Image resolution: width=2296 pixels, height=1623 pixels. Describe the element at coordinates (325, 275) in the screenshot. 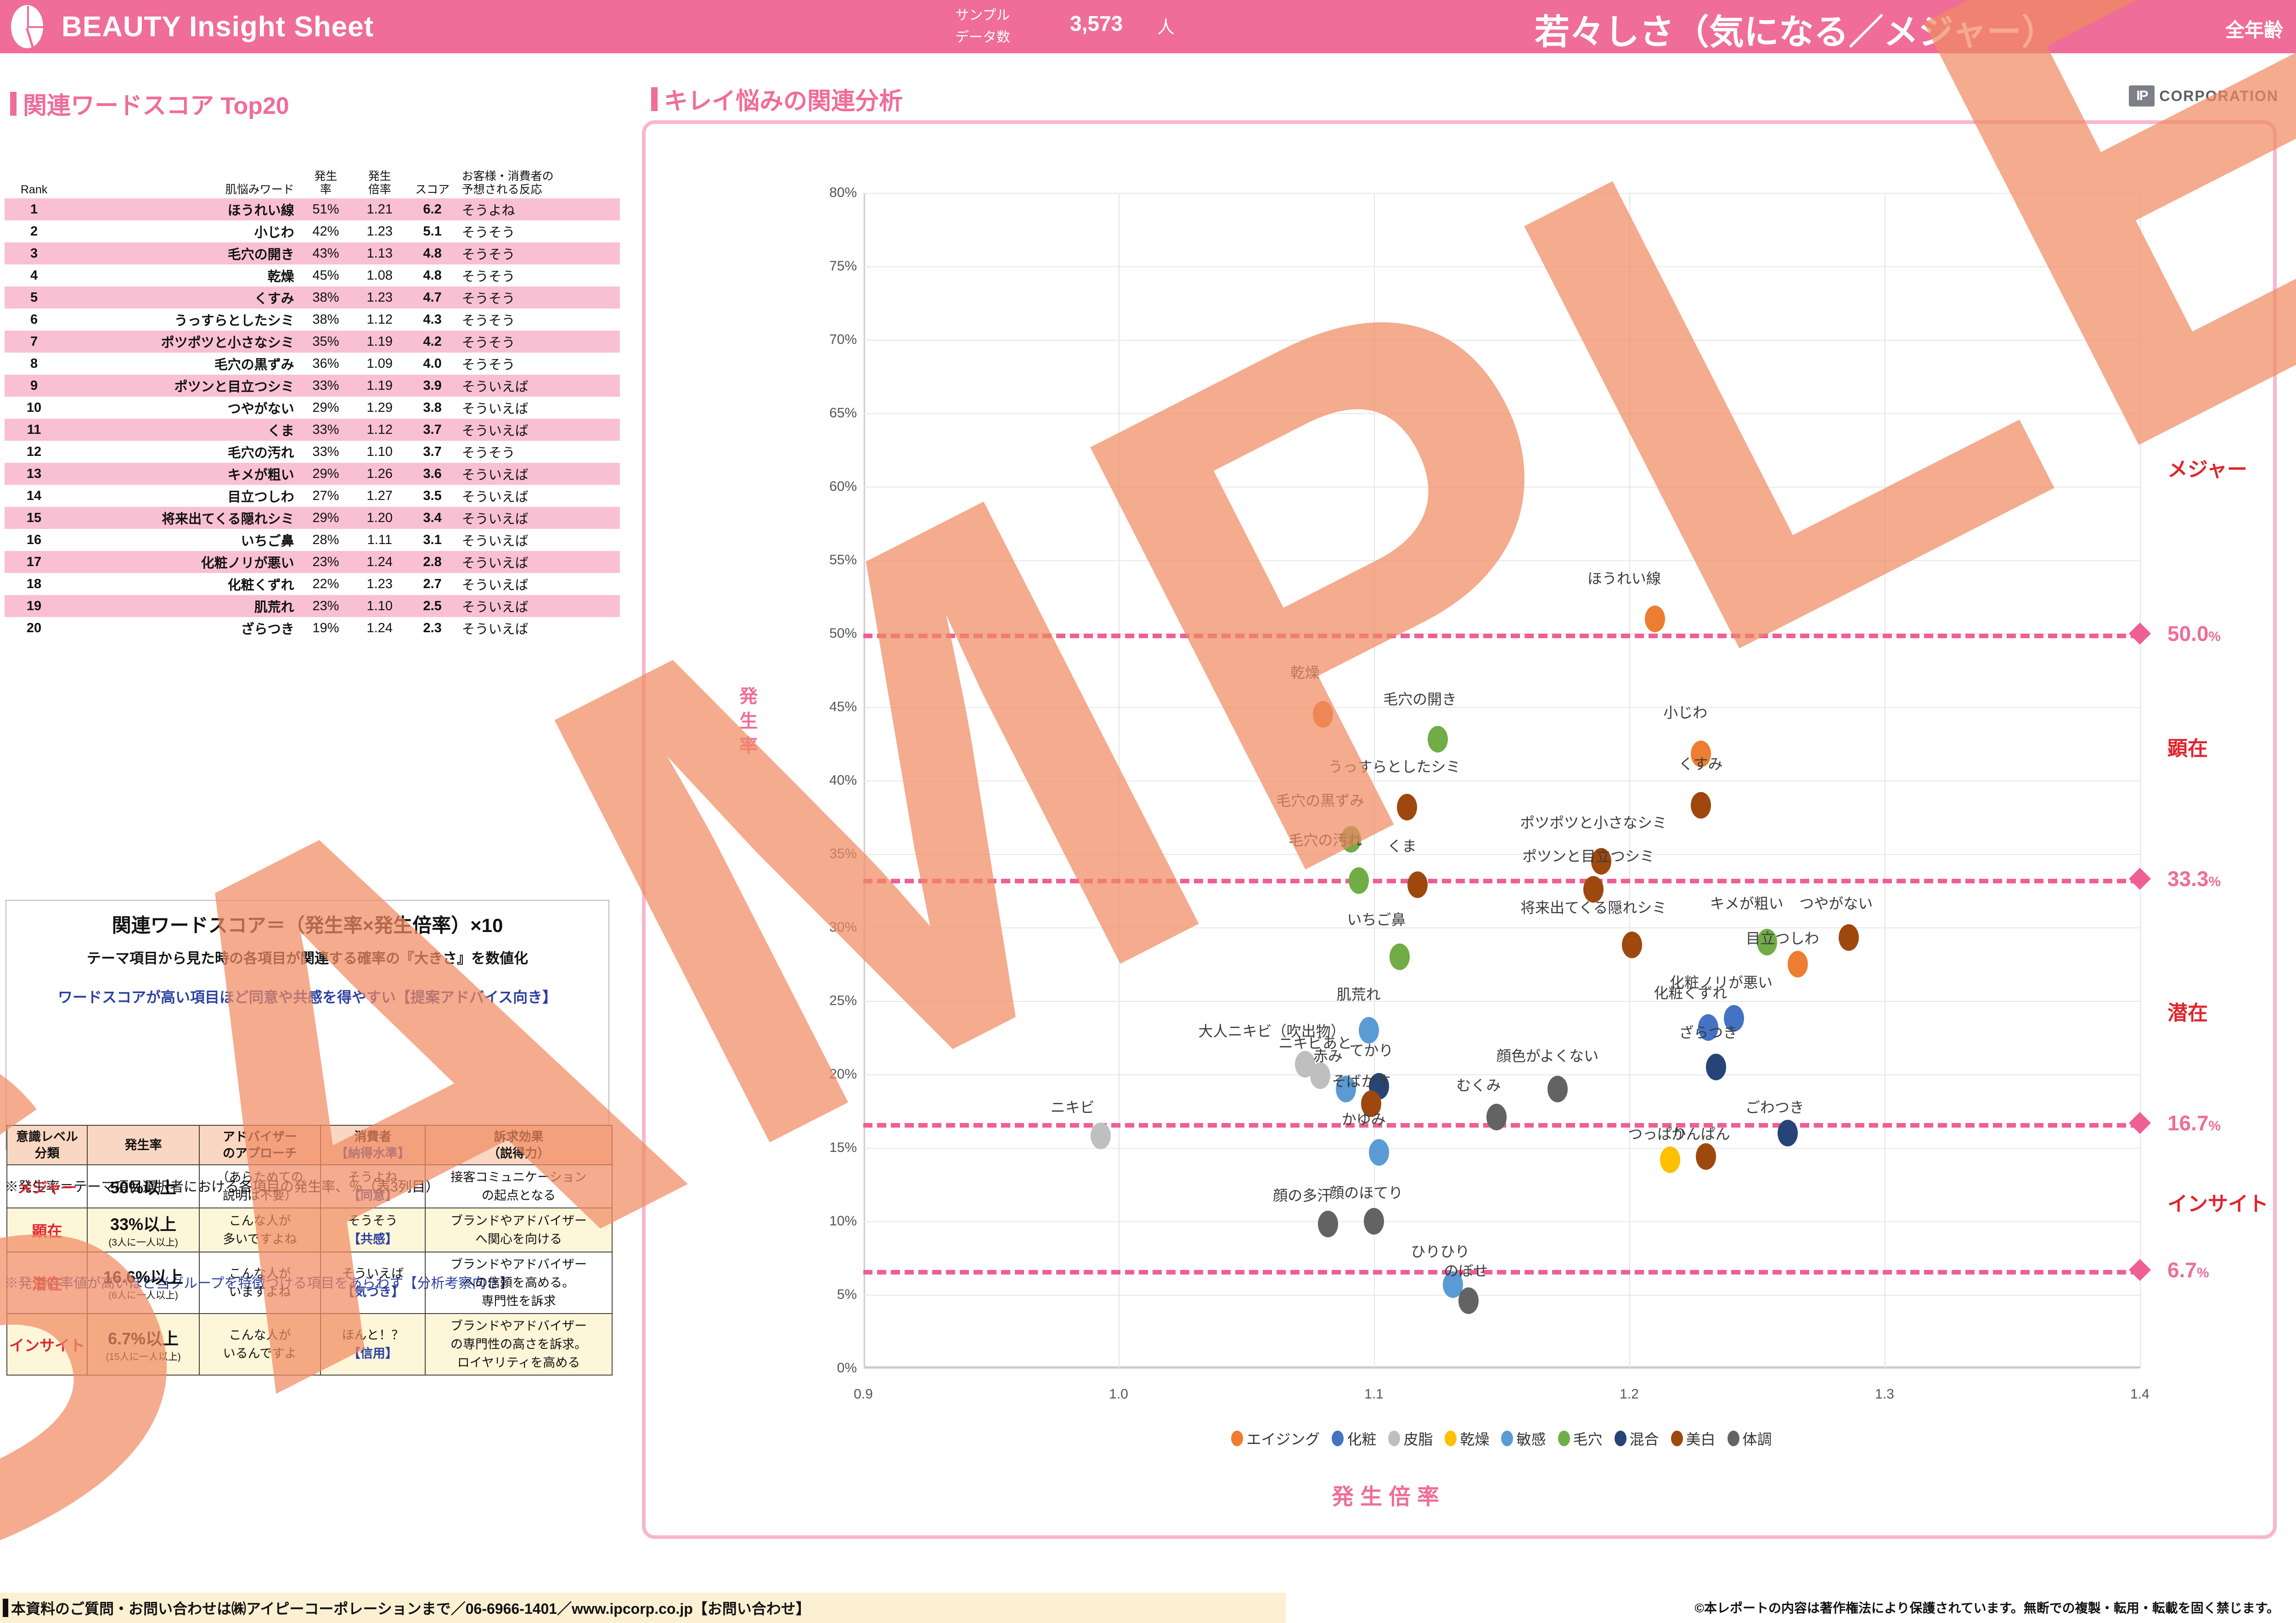

I see `cell-rate: 45%` at that location.